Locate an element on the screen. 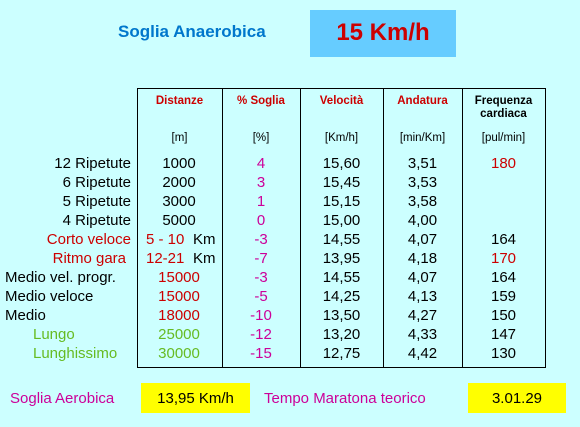  distance: 5000 is located at coordinates (179, 220).